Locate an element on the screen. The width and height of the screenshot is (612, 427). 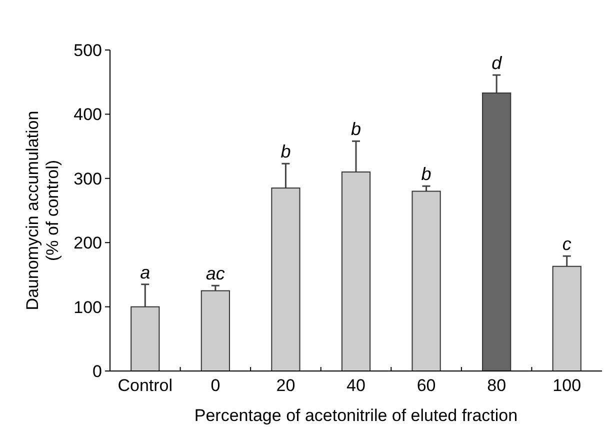
x-tick-label: 0 is located at coordinates (215, 385).